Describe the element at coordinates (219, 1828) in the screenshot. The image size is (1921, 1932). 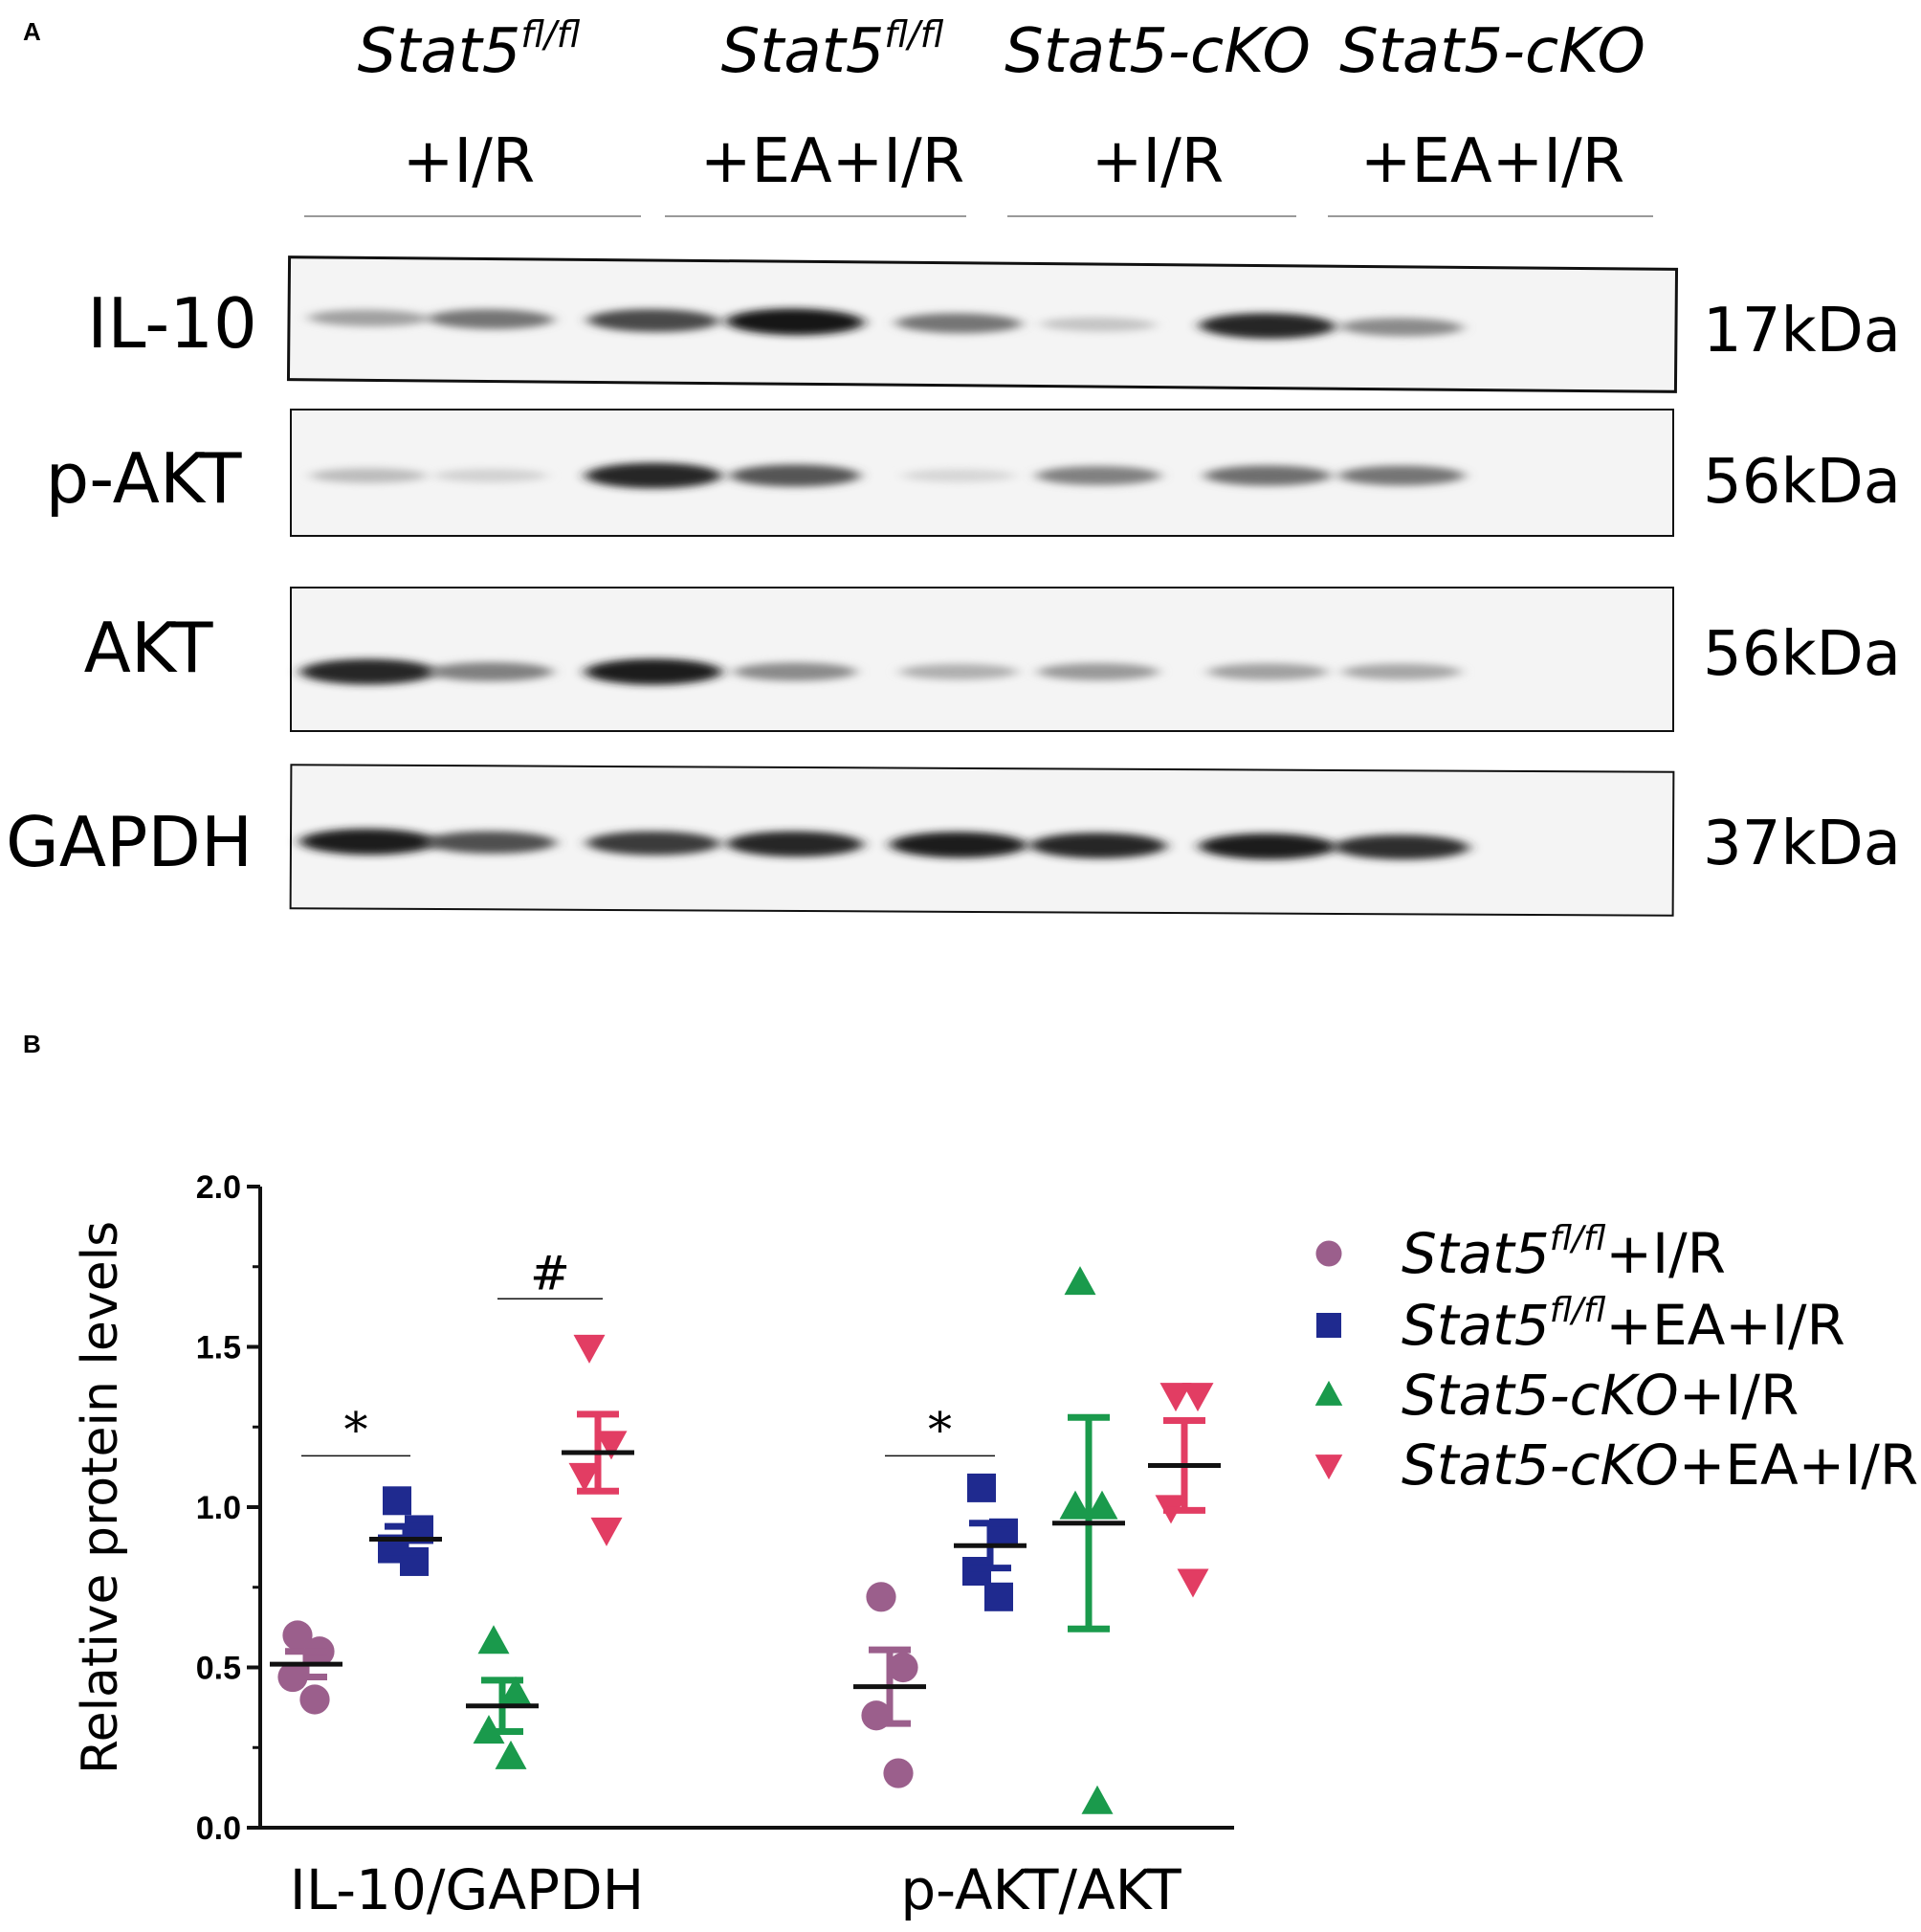
I see `y-tick-label: 0.0` at that location.